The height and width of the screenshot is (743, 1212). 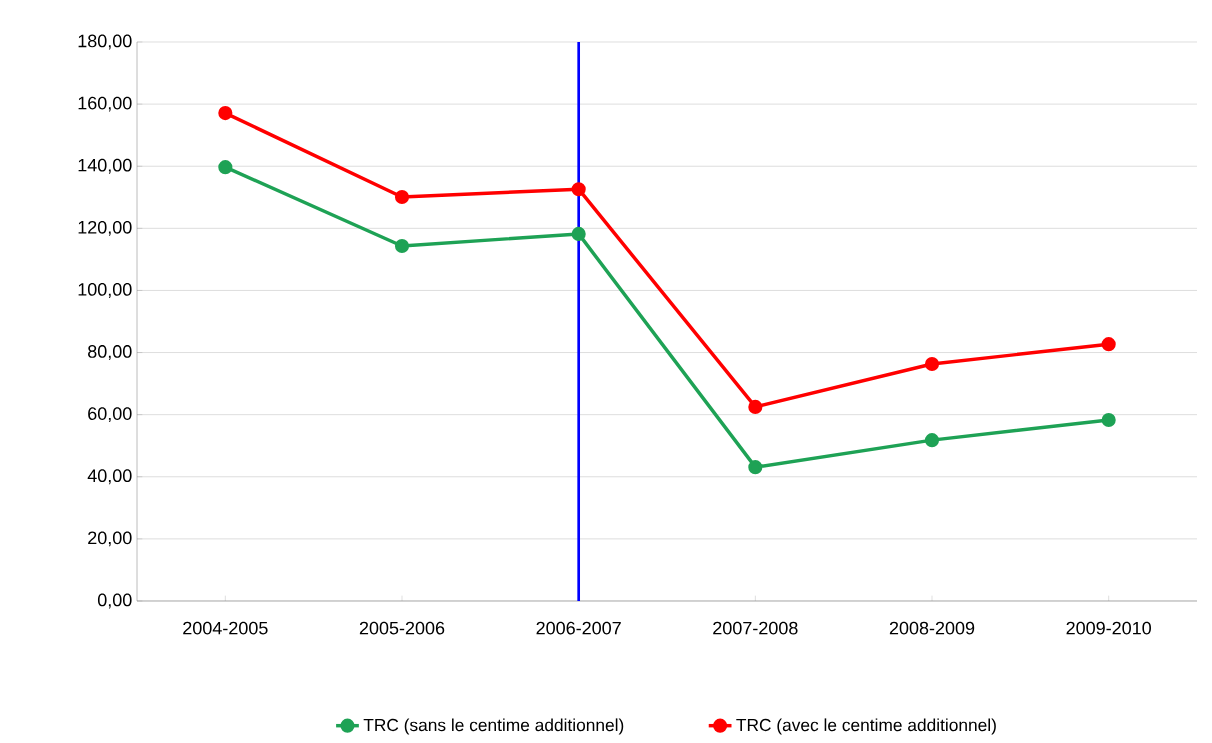 I want to click on y-tick-label: 20,00, so click(x=110, y=539).